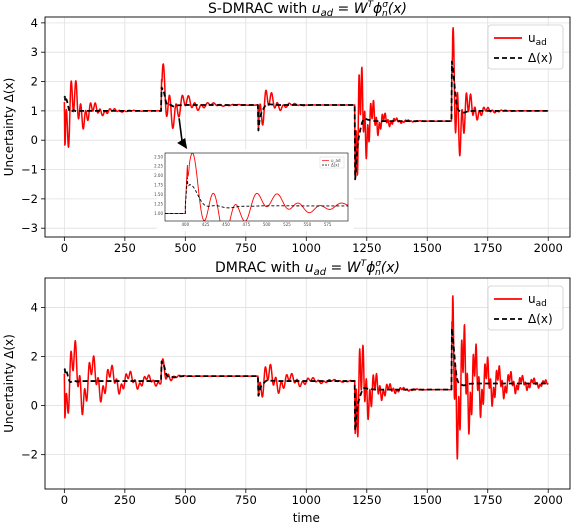 The image size is (574, 526). Describe the element at coordinates (256, 195) in the screenshot. I see `inset-series-delta` at that location.